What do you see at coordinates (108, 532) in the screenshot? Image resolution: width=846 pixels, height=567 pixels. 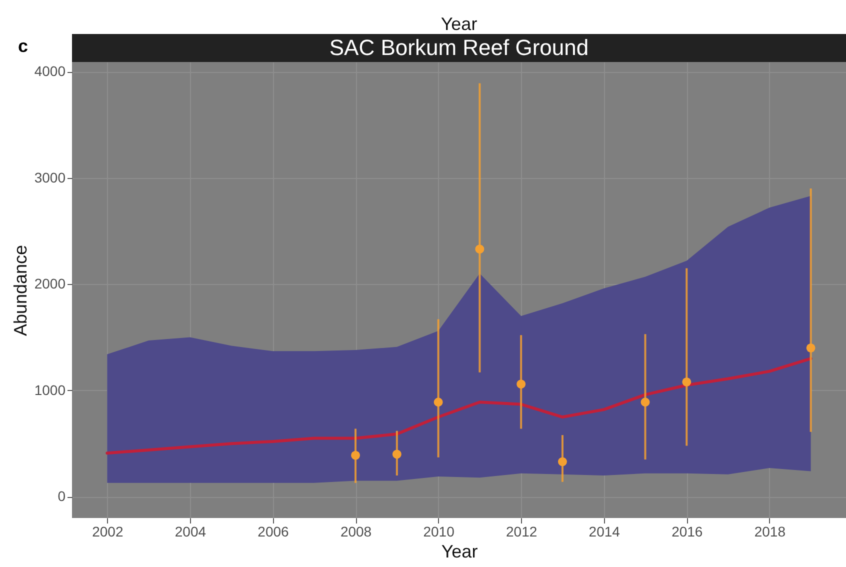 I see `x-tick-label: 2002` at bounding box center [108, 532].